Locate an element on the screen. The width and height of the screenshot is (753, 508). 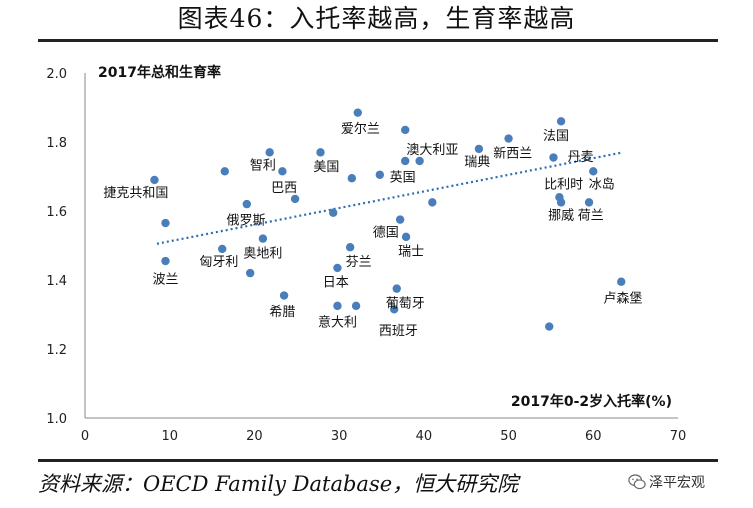
country-label: 德国 is located at coordinates (386, 233).